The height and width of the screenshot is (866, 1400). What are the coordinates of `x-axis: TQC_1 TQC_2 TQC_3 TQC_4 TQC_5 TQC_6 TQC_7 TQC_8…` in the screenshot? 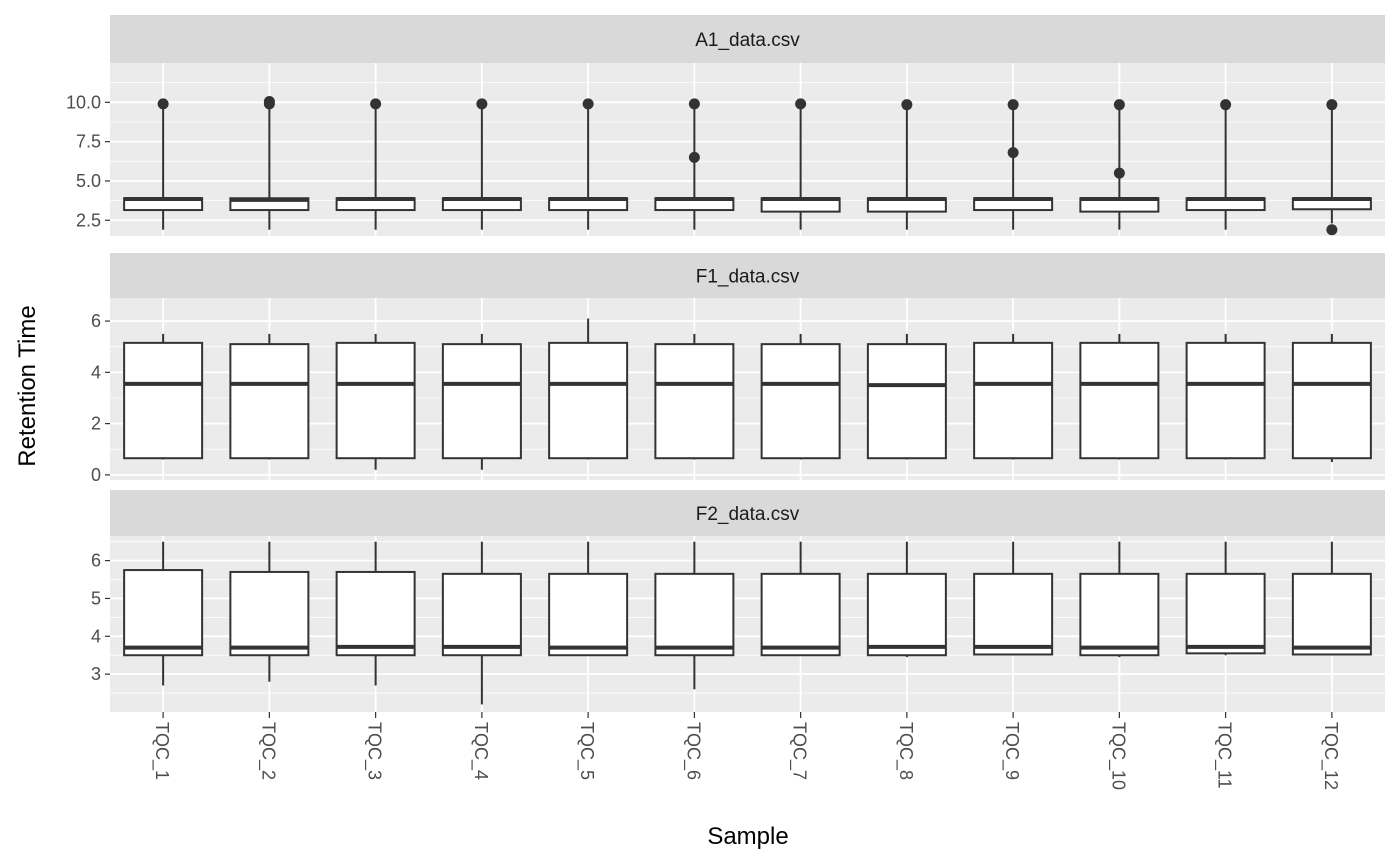 It's located at (746, 751).